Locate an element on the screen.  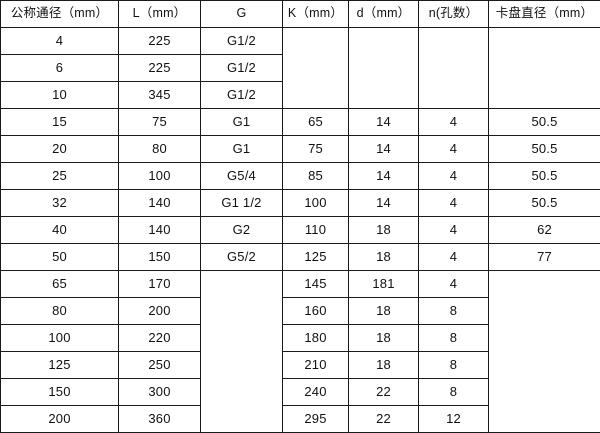
cell-dn: 150 is located at coordinates (60, 392).